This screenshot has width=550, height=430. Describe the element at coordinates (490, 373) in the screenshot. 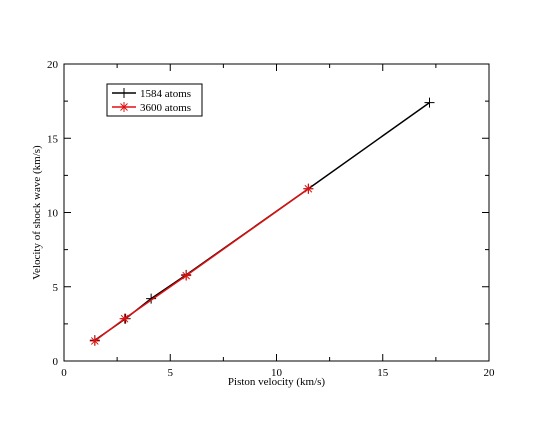

I see `x-tick-label: 20` at that location.